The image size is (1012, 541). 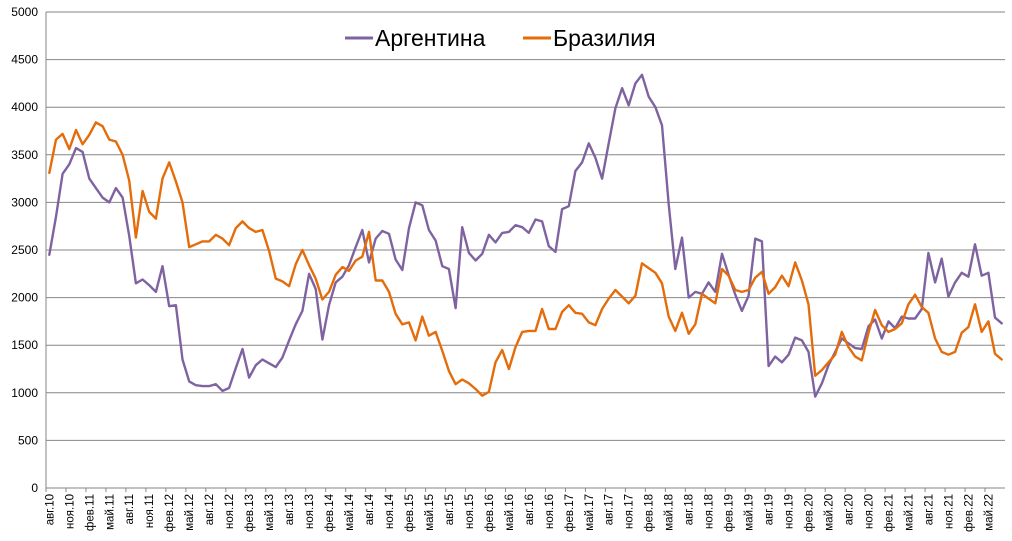 I want to click on x-tick-label: ноя.10, so click(x=70, y=511).